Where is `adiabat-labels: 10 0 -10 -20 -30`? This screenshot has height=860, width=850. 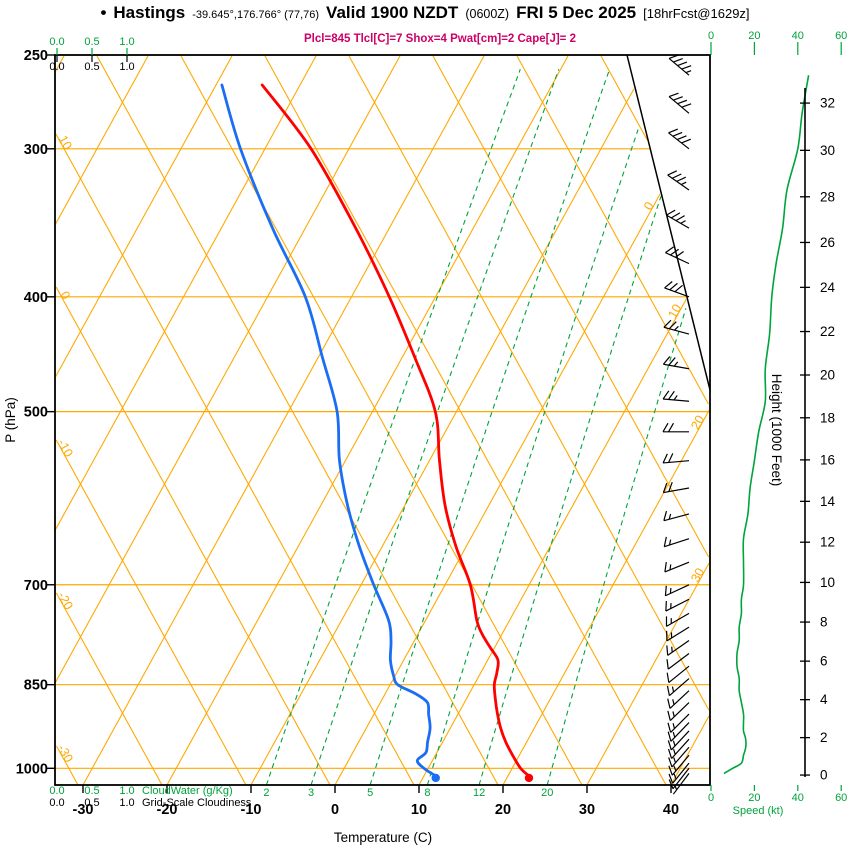 adiabat-labels: 10 0 -10 -20 -30 is located at coordinates (65, 449).